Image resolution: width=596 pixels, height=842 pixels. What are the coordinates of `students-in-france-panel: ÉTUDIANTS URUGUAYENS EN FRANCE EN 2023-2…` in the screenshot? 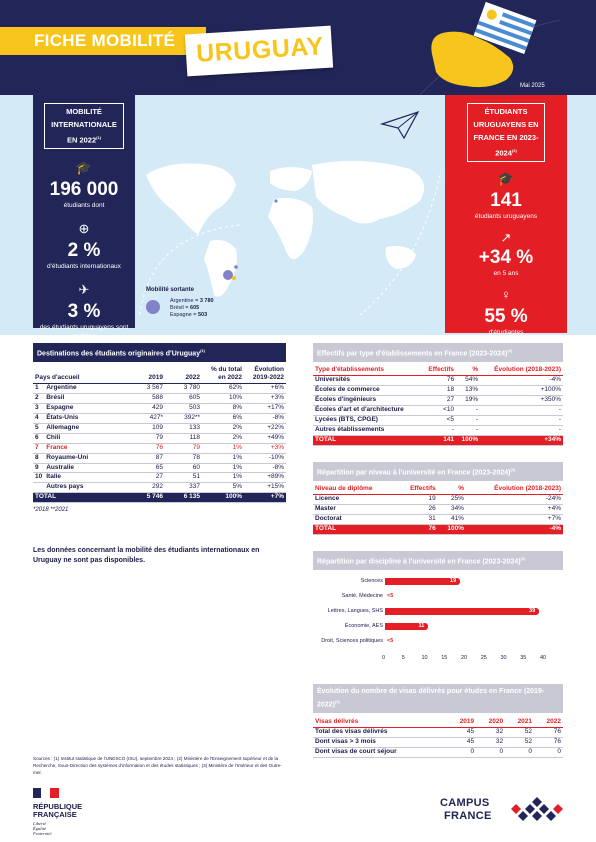 It's located at (506, 215).